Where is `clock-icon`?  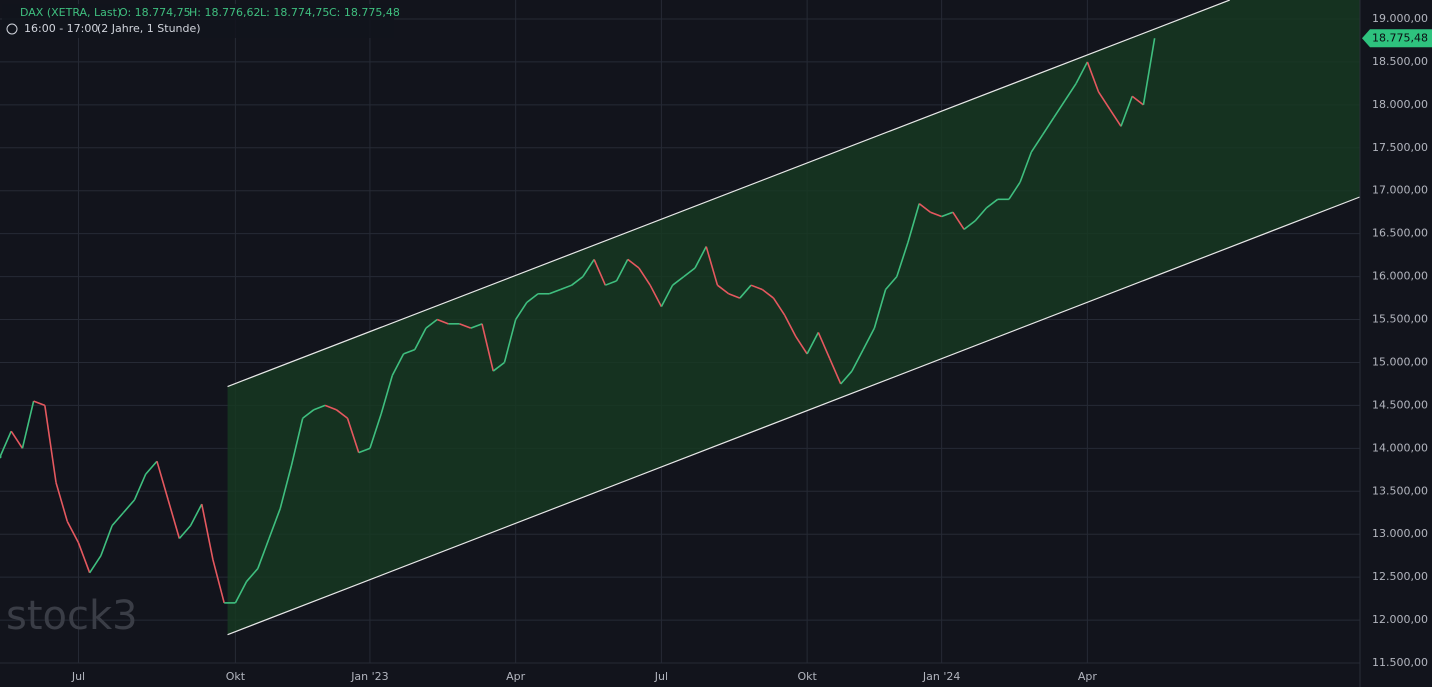 clock-icon is located at coordinates (12, 29).